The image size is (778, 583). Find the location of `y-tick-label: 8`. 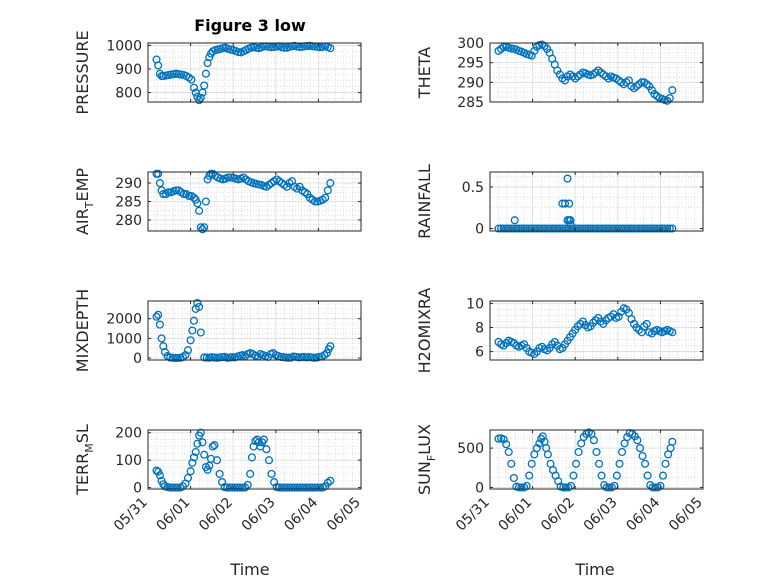

y-tick-label: 8 is located at coordinates (479, 328).